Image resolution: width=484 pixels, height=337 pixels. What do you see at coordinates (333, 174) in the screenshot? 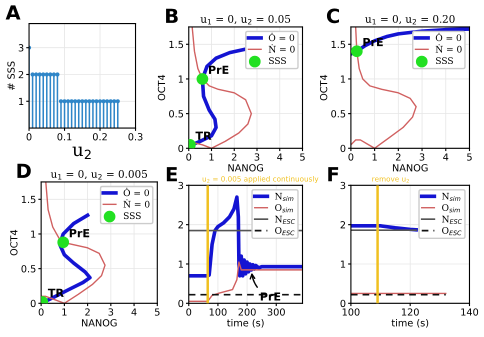
I see `text: F` at bounding box center [333, 174].